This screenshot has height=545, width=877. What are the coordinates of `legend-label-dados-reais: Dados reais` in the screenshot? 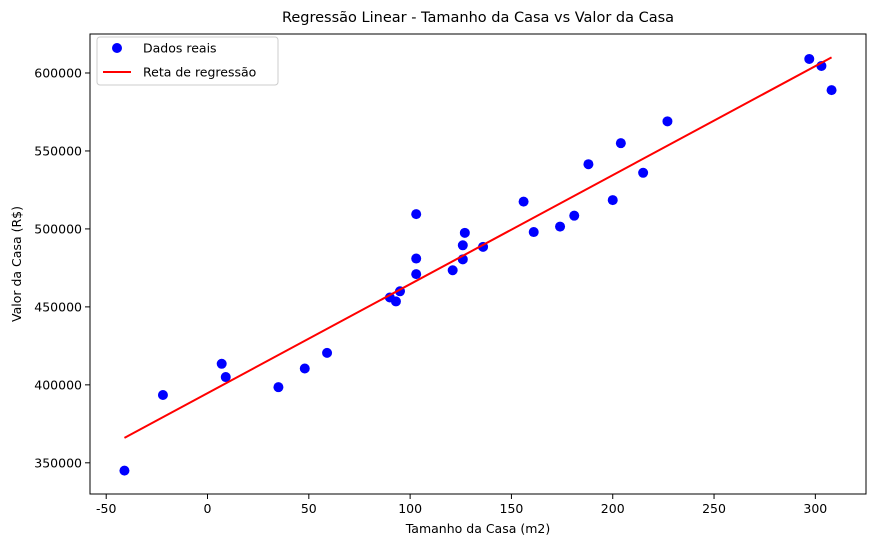 It's located at (180, 48).